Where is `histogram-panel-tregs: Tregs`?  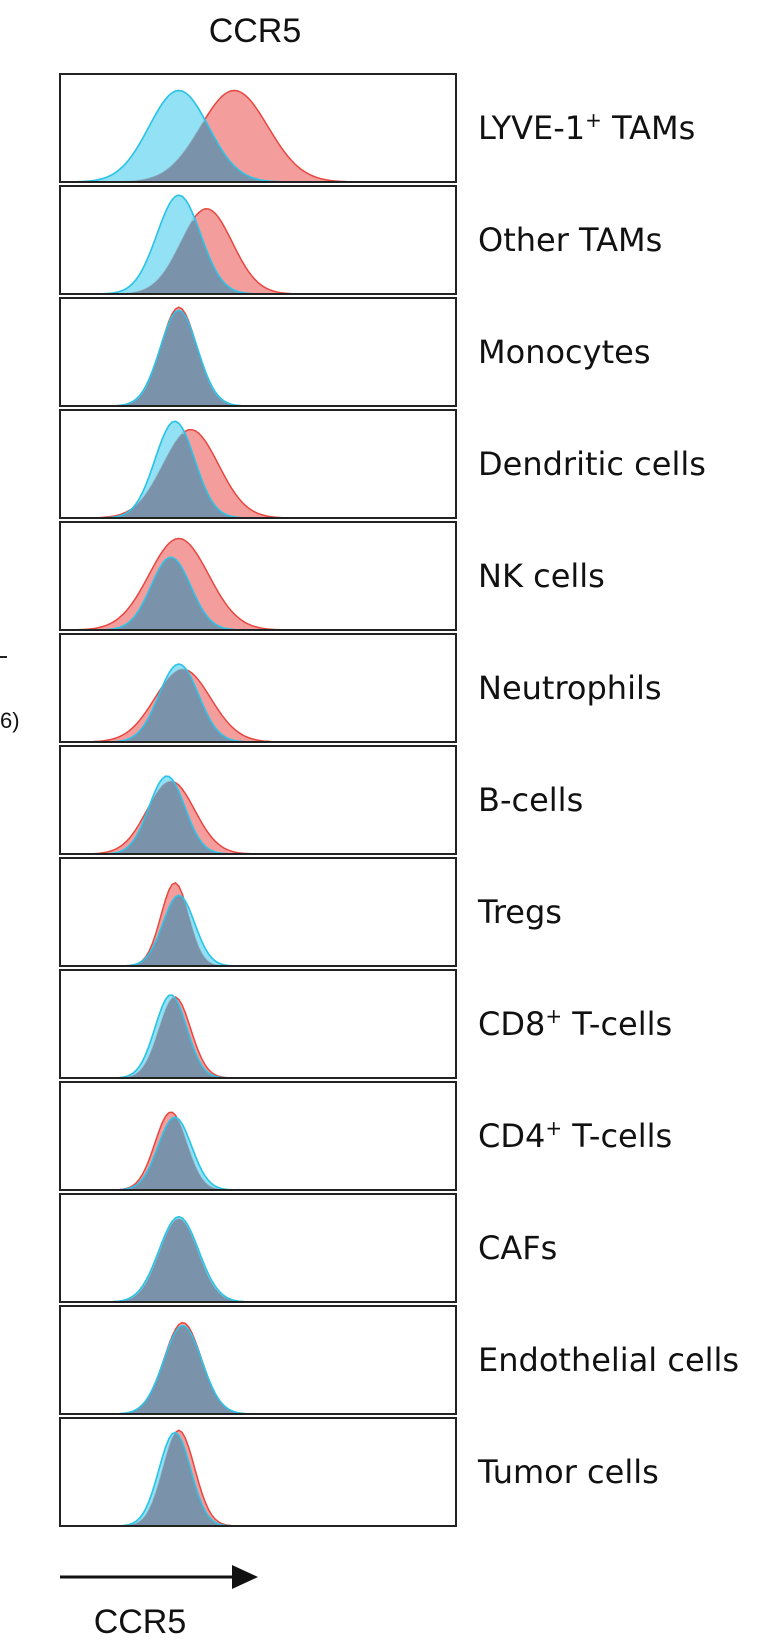
histogram-panel-tregs: Tregs is located at coordinates (310, 912).